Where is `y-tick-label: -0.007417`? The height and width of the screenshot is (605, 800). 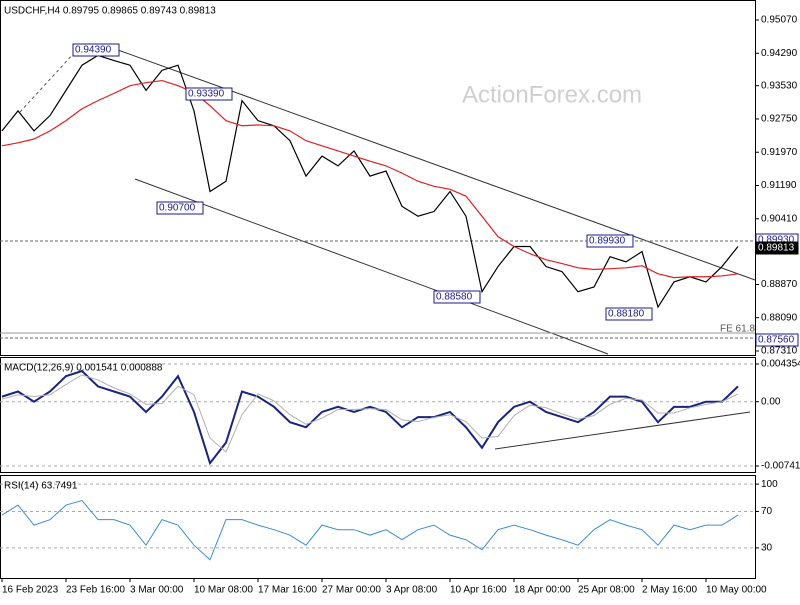
y-tick-label: -0.007417 is located at coordinates (780, 466).